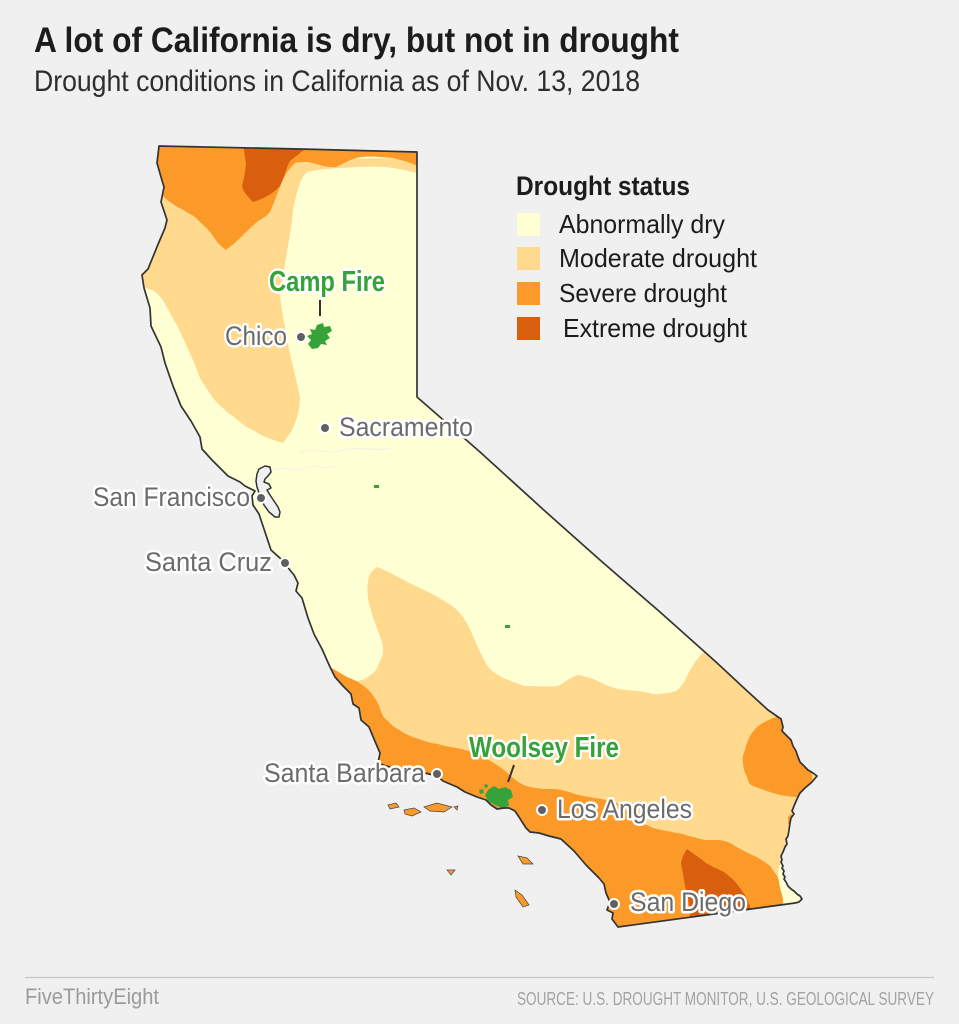 The height and width of the screenshot is (1024, 959). What do you see at coordinates (655, 328) in the screenshot?
I see `svg-text: Extreme drought` at bounding box center [655, 328].